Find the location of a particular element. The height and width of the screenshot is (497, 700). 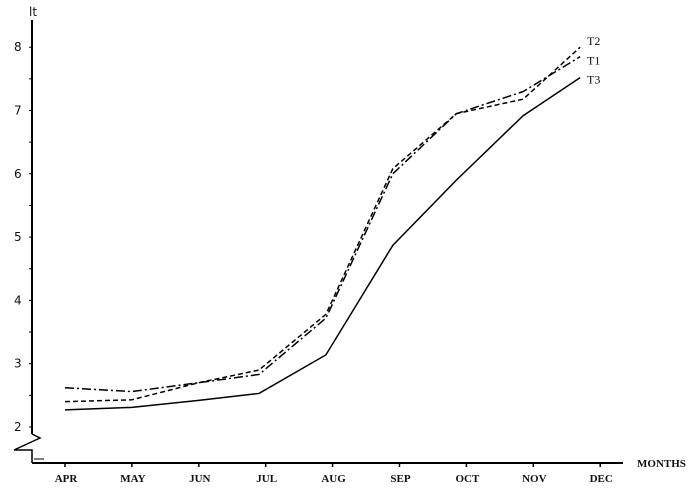

y-tick-label: 4 is located at coordinates (18, 300).